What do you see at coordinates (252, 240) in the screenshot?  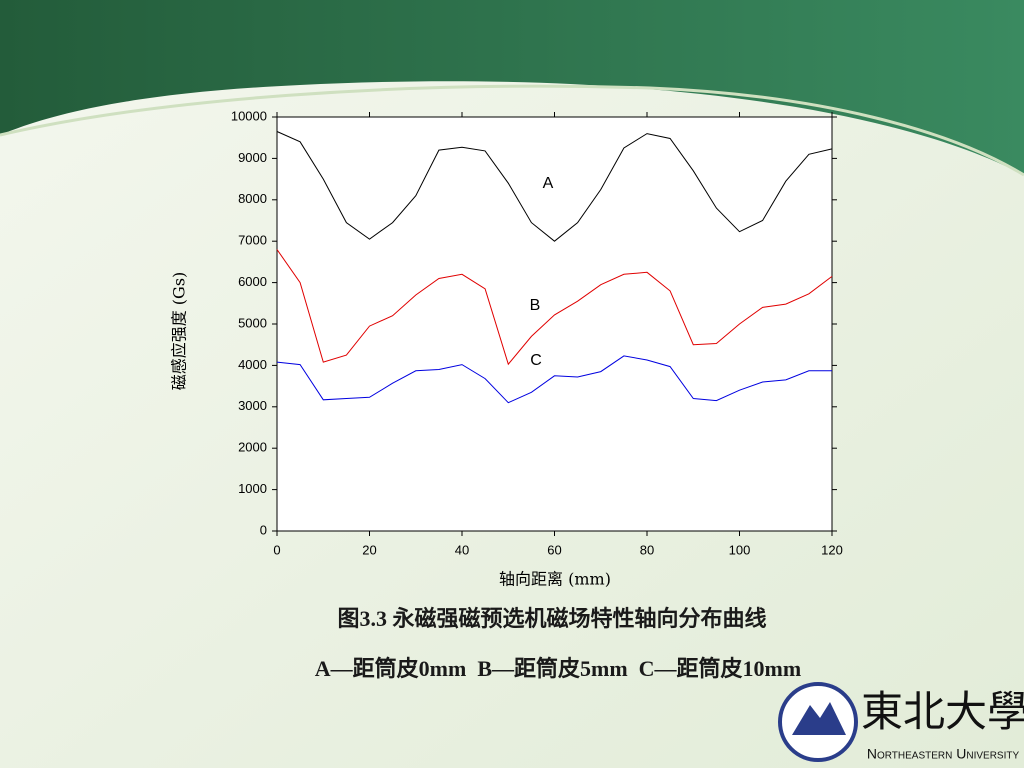 I see `y-tick-label: 7000` at bounding box center [252, 240].